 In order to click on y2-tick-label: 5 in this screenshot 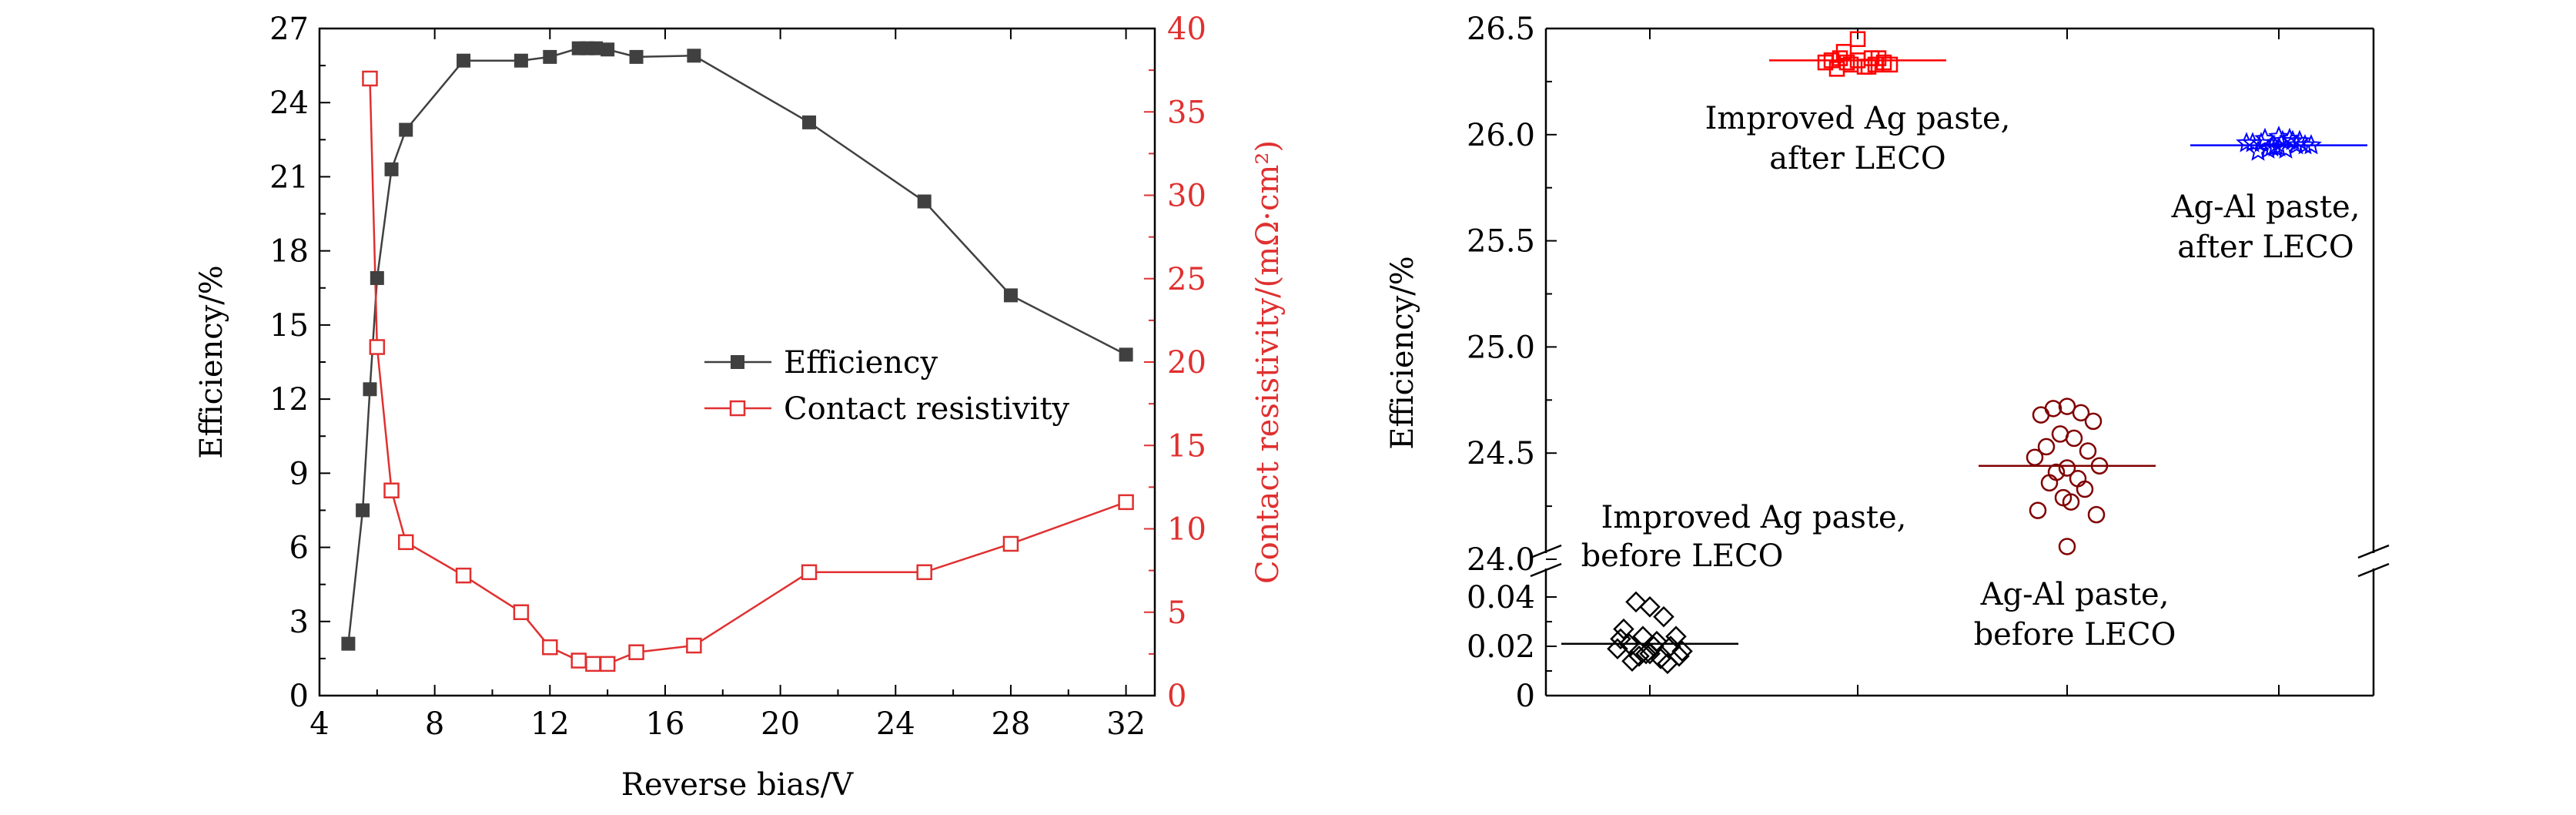, I will do `click(1176, 613)`.